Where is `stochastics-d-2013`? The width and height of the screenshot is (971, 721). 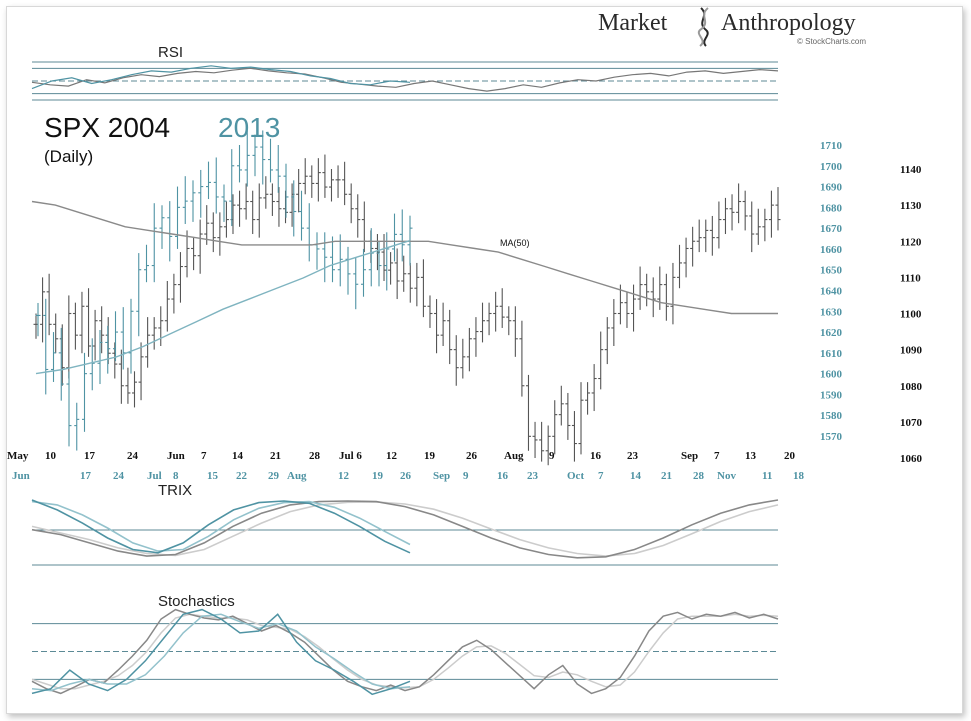
stochastics-d-2013 is located at coordinates (221, 652).